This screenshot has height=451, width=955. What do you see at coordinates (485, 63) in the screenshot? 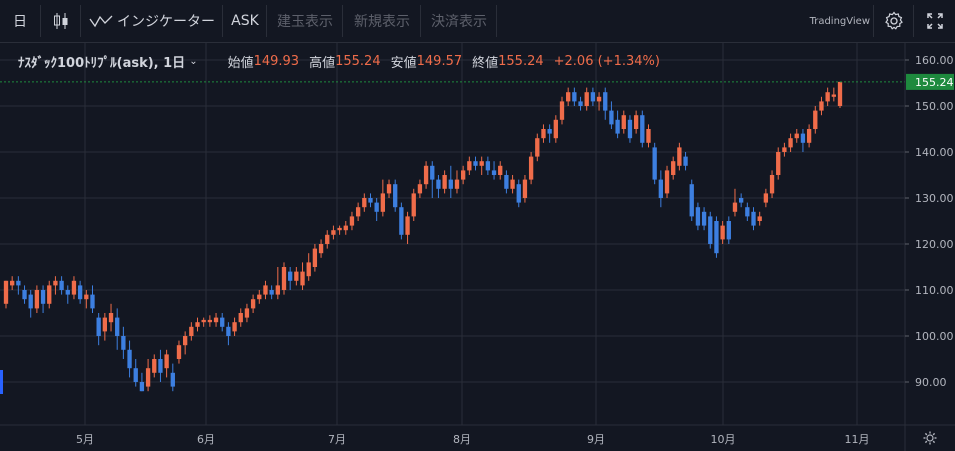
I see `close-label: 終値` at bounding box center [485, 63].